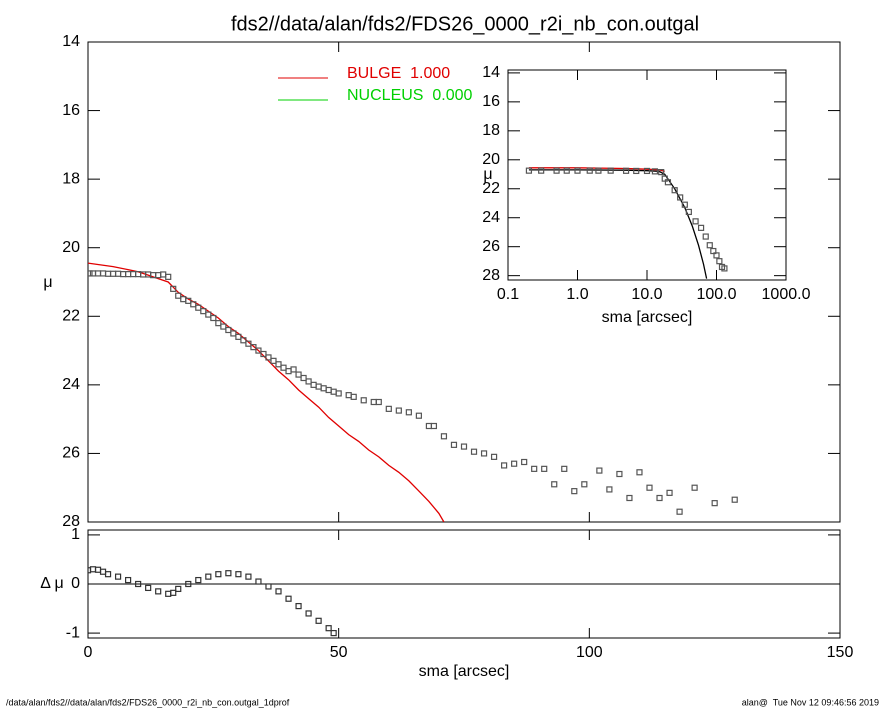  What do you see at coordinates (71, 41) in the screenshot?
I see `y-tick-label: 14` at bounding box center [71, 41].